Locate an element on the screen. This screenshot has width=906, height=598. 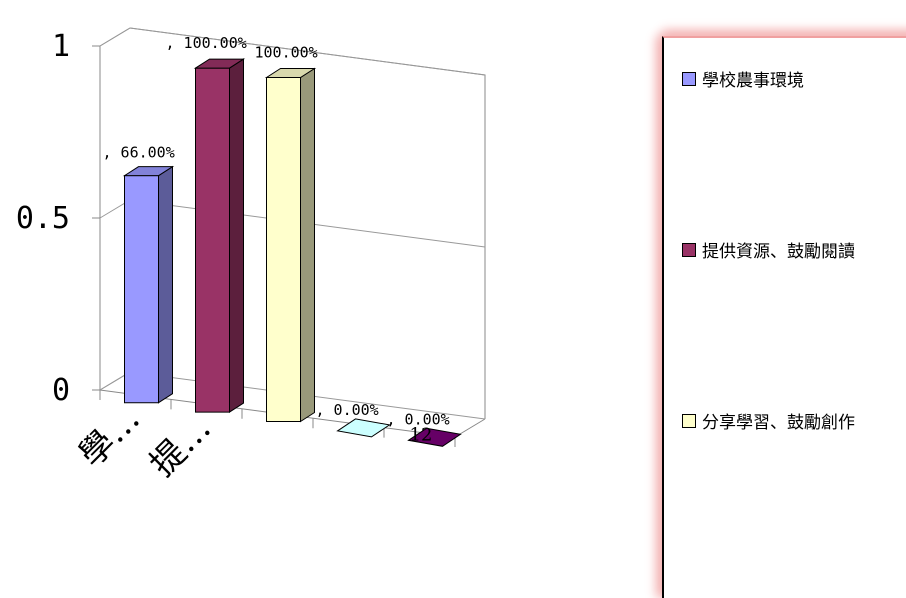
y-axis-ticks: 00.51 is located at coordinates (43, 218).